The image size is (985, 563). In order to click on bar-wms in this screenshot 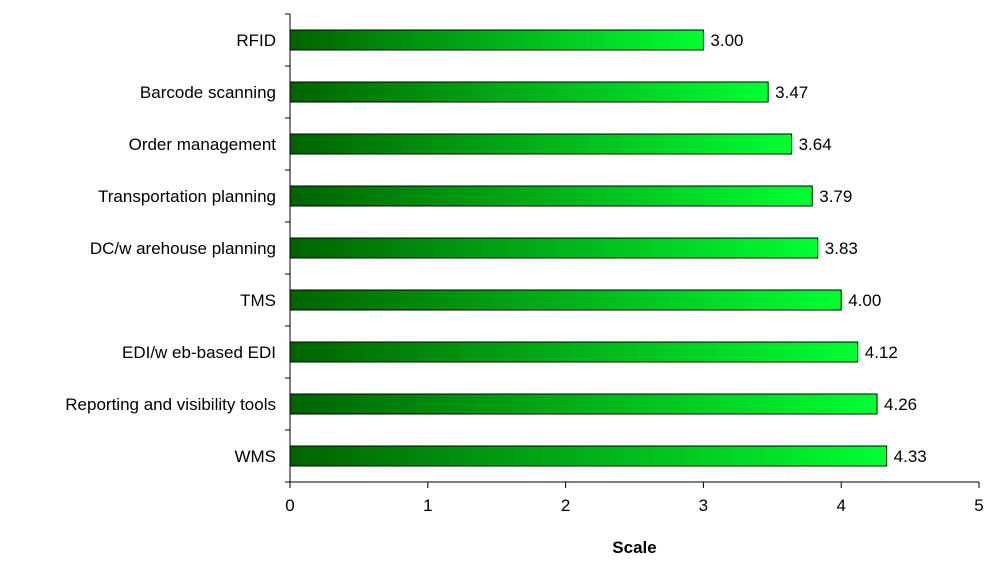, I will do `click(588, 456)`.